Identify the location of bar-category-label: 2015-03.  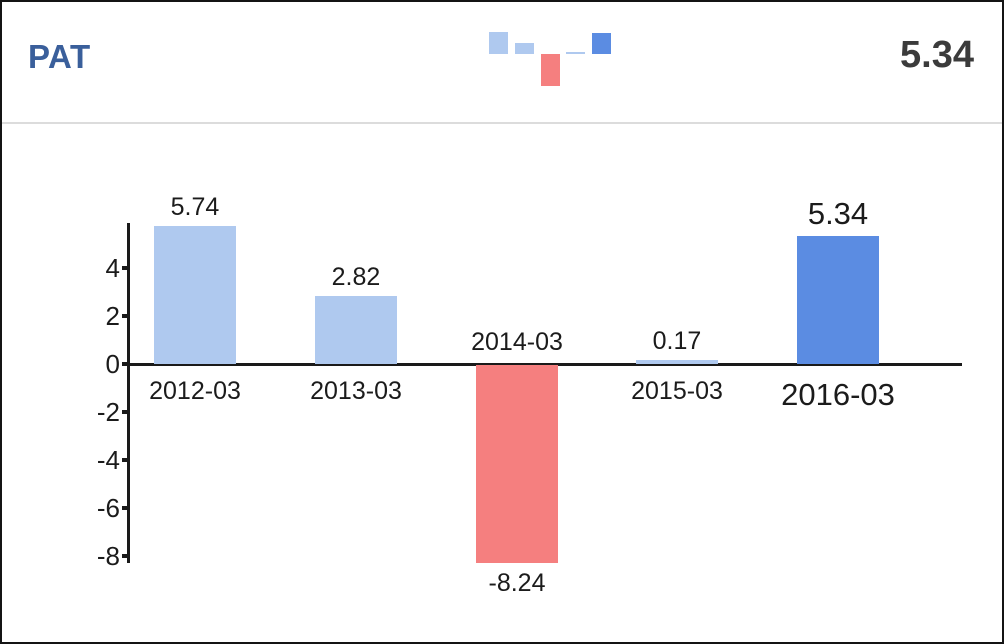
(677, 391).